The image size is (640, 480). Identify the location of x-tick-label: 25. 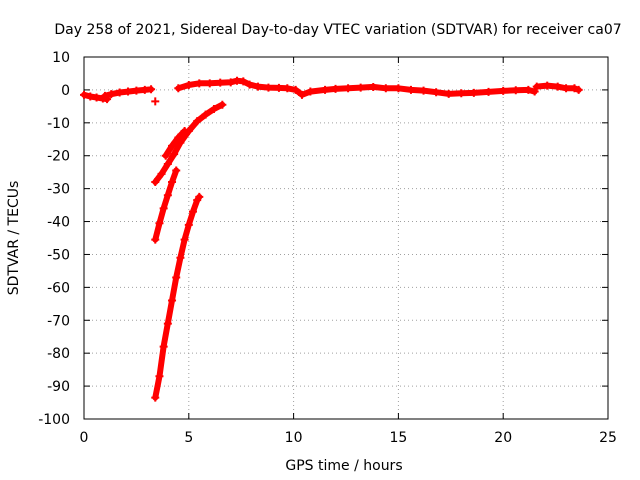
(608, 438).